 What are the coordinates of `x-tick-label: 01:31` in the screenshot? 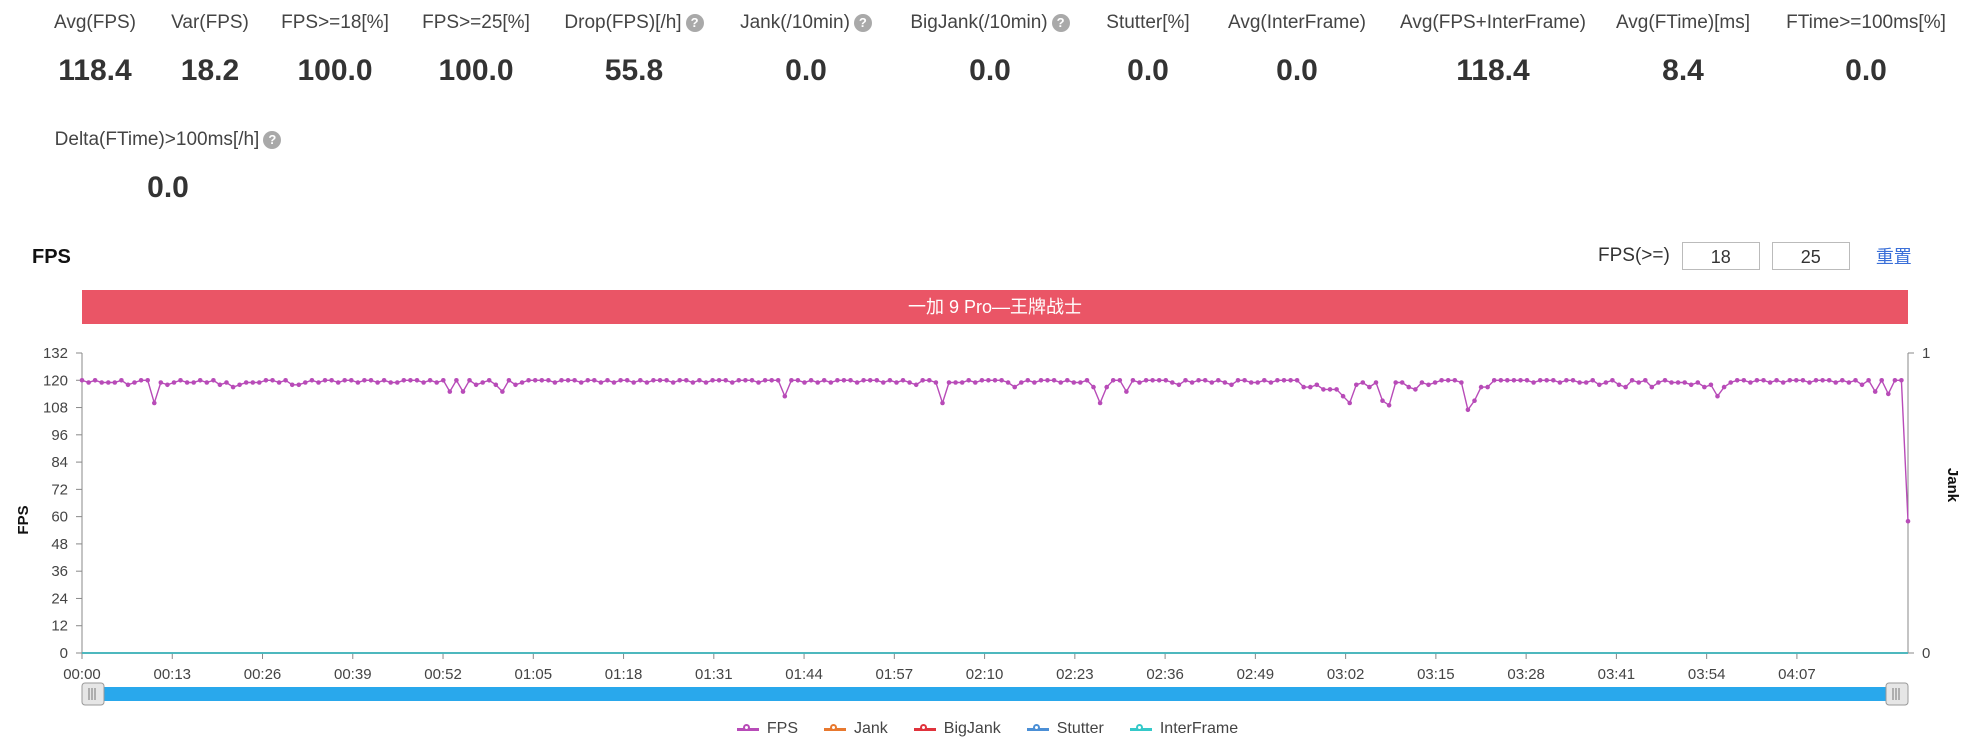 It's located at (714, 674).